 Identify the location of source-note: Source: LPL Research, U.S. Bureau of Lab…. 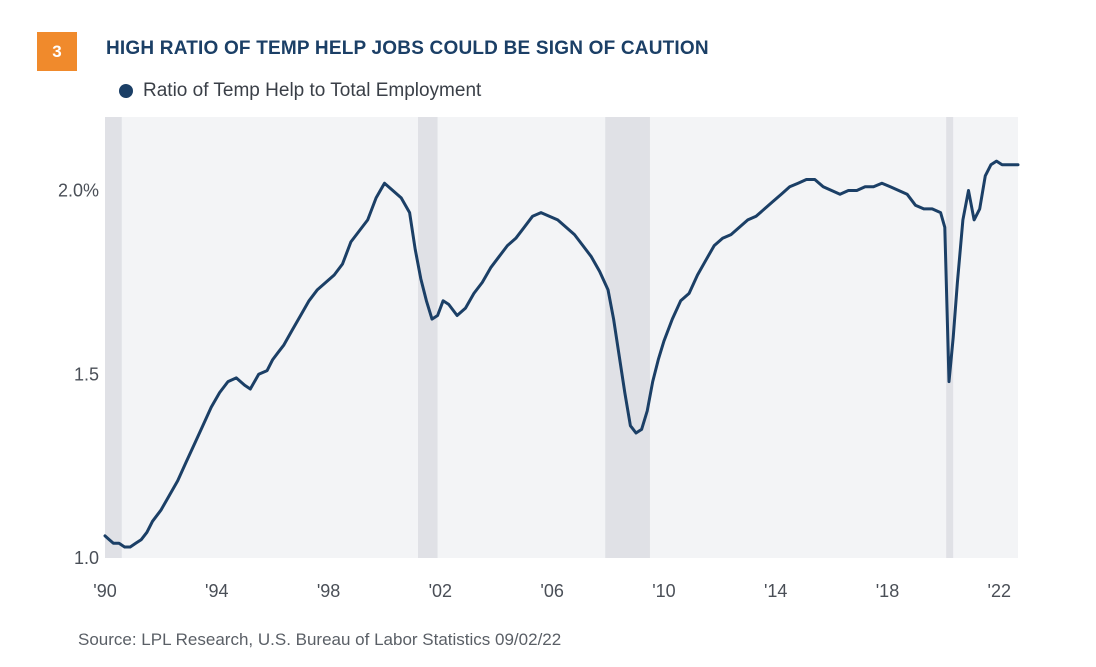
(320, 639).